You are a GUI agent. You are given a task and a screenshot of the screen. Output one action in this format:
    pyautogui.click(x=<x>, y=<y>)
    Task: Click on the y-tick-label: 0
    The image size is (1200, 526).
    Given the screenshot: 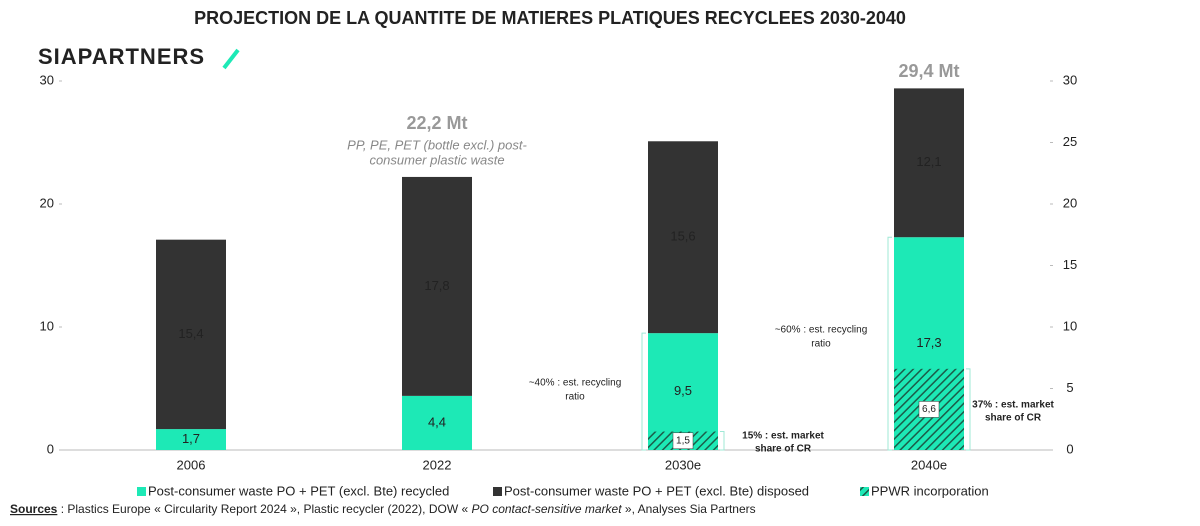 What is the action you would take?
    pyautogui.click(x=50, y=448)
    